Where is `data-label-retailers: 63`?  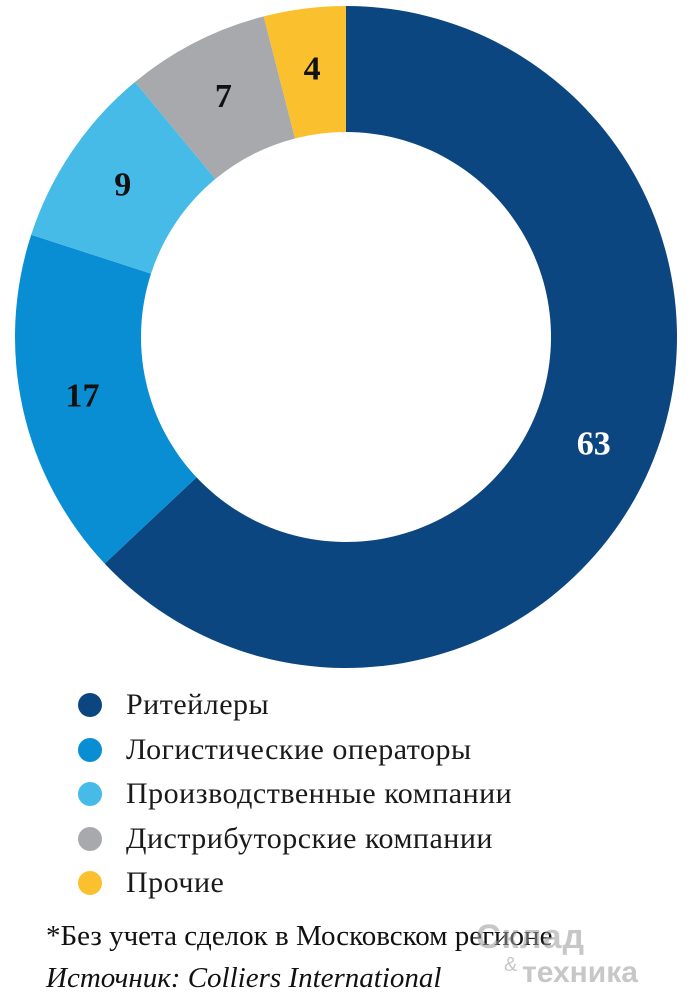
data-label-retailers: 63 is located at coordinates (594, 444).